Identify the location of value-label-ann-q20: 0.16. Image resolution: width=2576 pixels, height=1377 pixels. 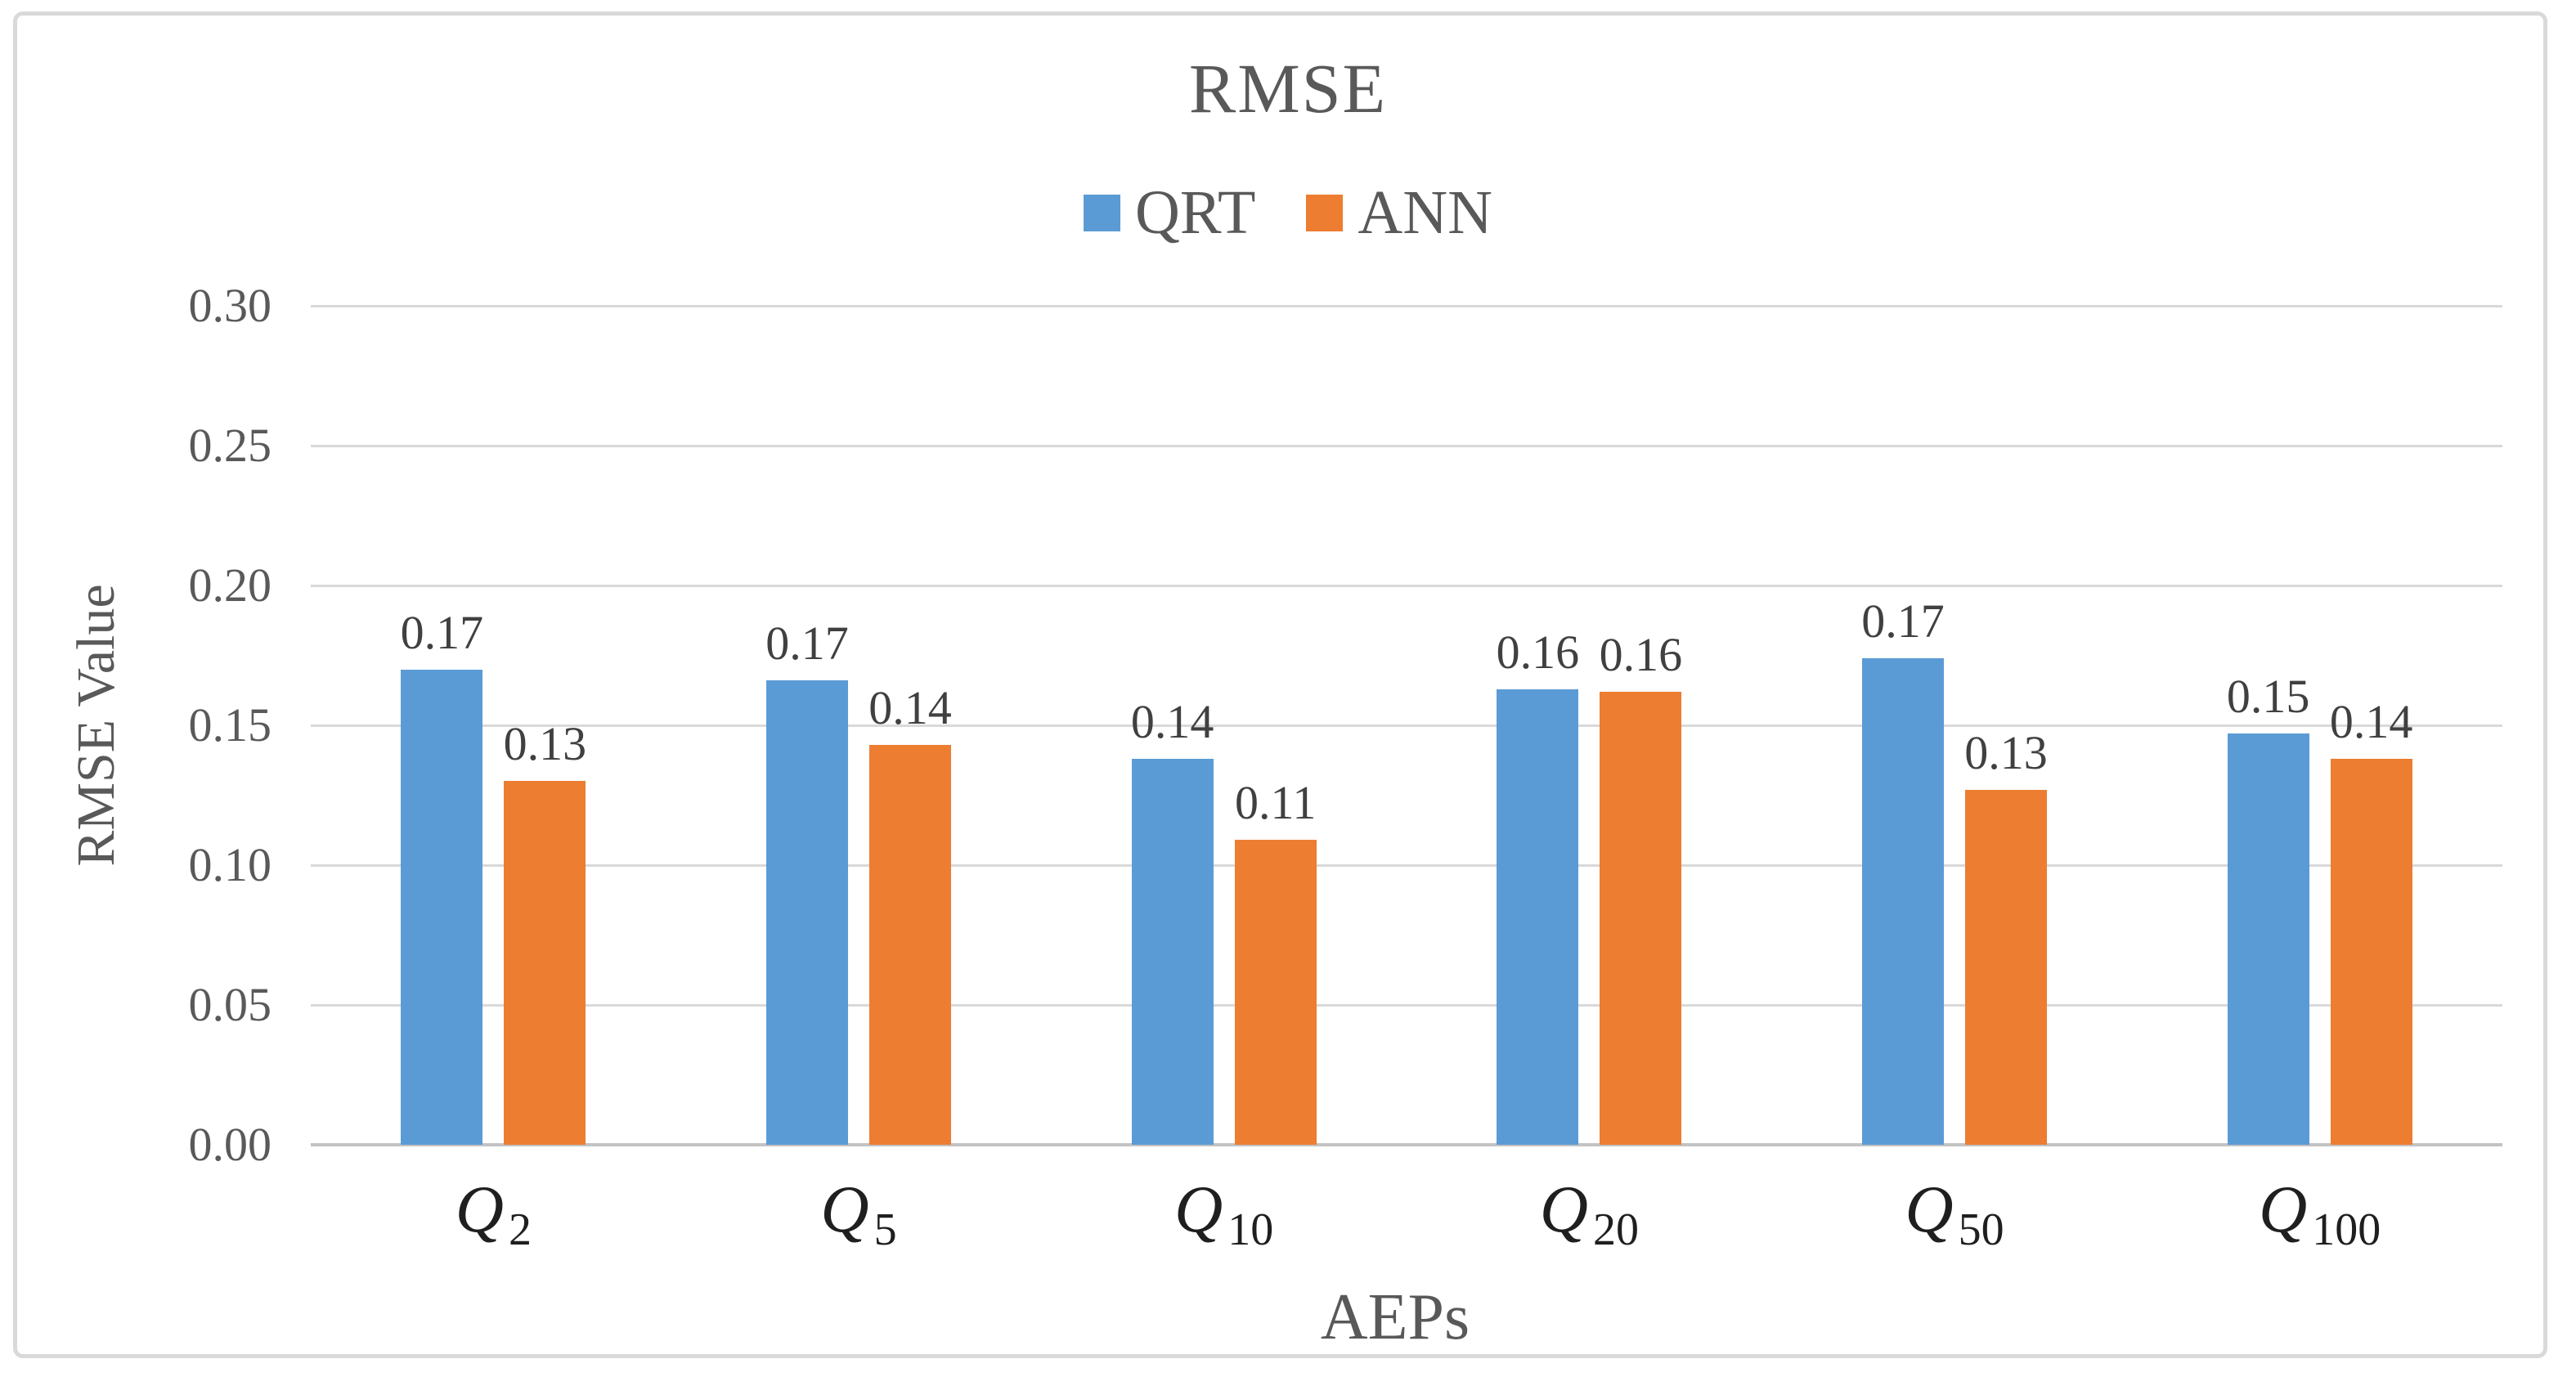
(1641, 654).